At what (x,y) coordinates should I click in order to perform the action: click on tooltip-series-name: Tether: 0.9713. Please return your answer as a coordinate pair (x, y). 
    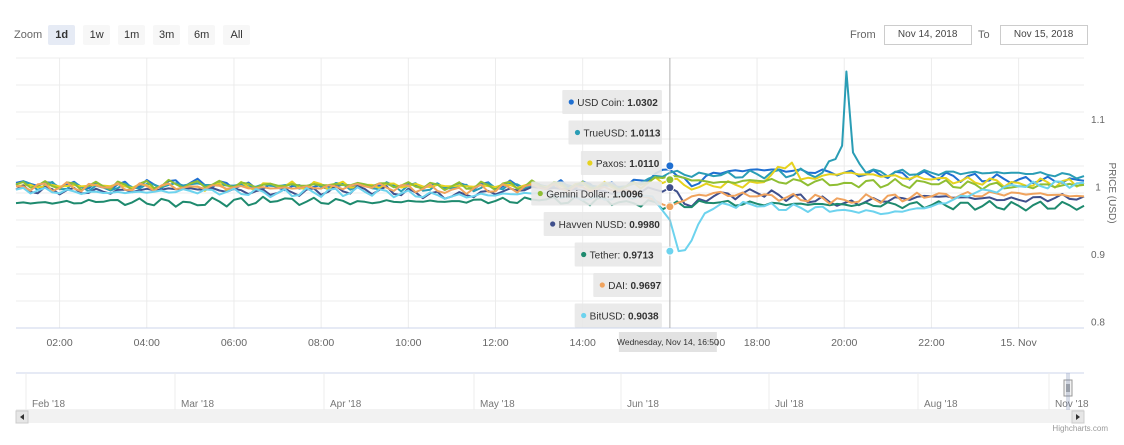
    Looking at the image, I should click on (622, 256).